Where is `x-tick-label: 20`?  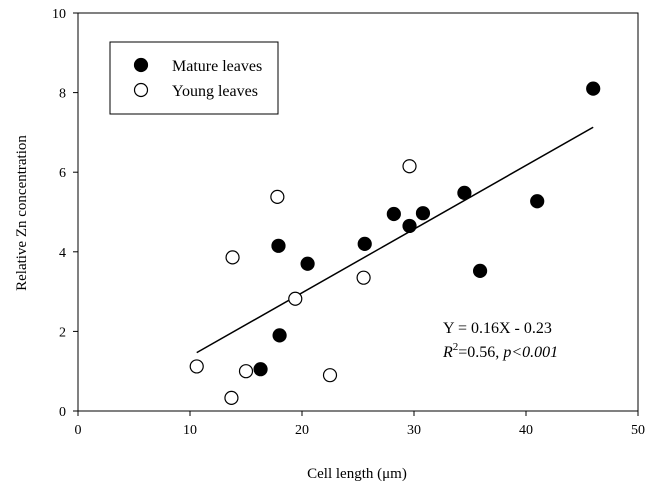
x-tick-label: 20 is located at coordinates (302, 430).